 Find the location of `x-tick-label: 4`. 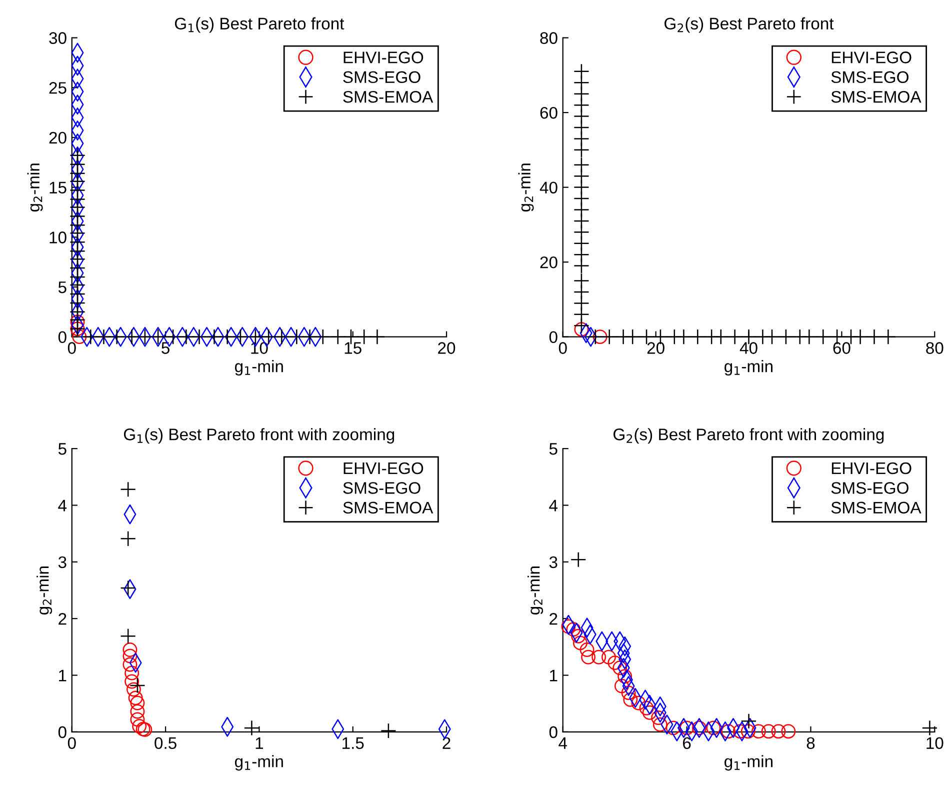

x-tick-label: 4 is located at coordinates (563, 743).